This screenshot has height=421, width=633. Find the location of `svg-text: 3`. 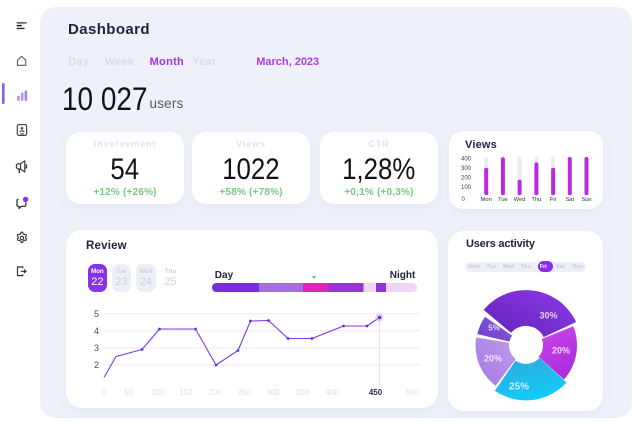

svg-text: 3 is located at coordinates (96, 348).